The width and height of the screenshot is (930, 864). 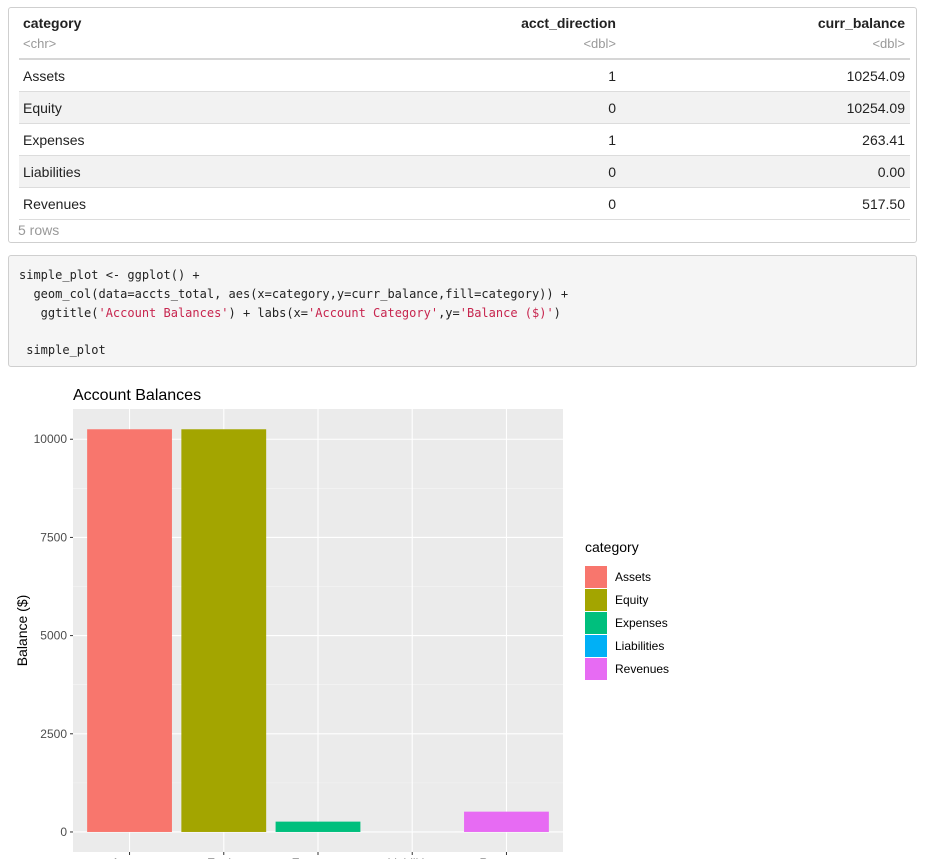 What do you see at coordinates (596, 577) in the screenshot?
I see `legend-key-assets` at bounding box center [596, 577].